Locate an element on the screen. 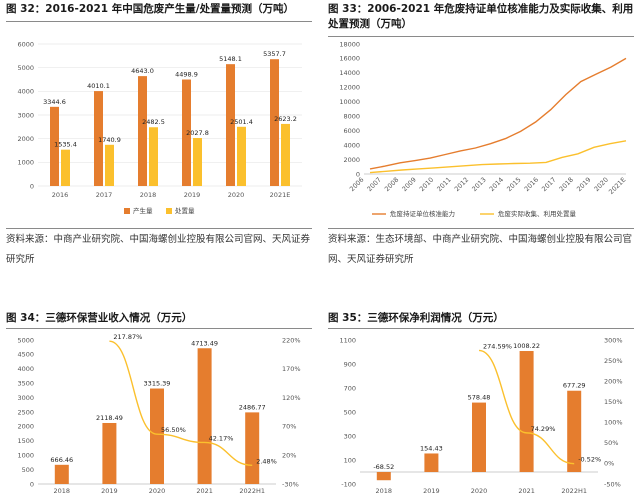 The height and width of the screenshot is (494, 640). data-label: 5148.1 is located at coordinates (230, 59).